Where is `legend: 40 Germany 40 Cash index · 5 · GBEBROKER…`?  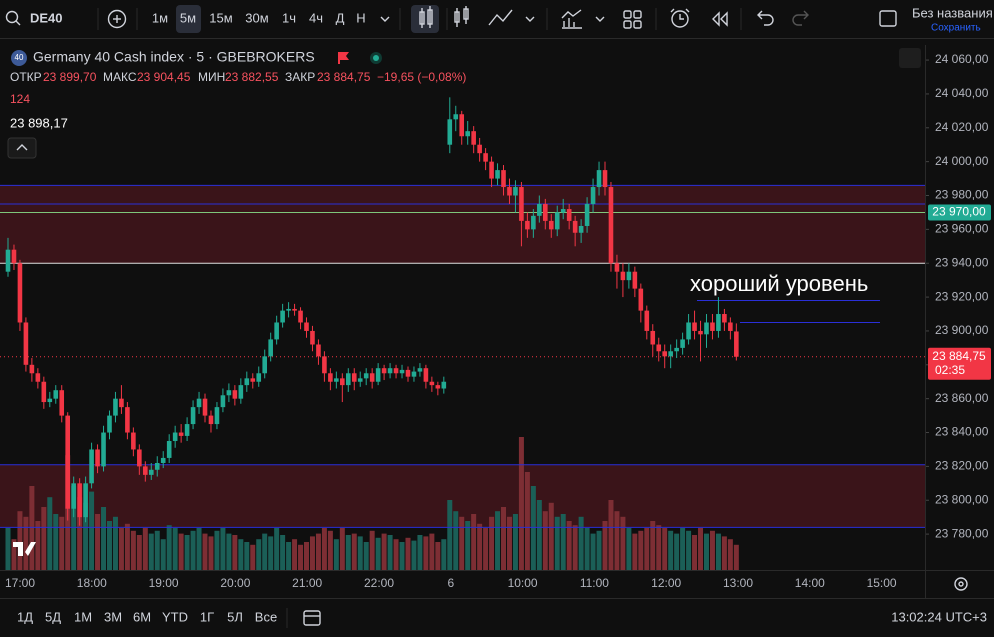
legend: 40 Germany 40 Cash index · 5 · GBEBROKER… is located at coordinates (236, 104).